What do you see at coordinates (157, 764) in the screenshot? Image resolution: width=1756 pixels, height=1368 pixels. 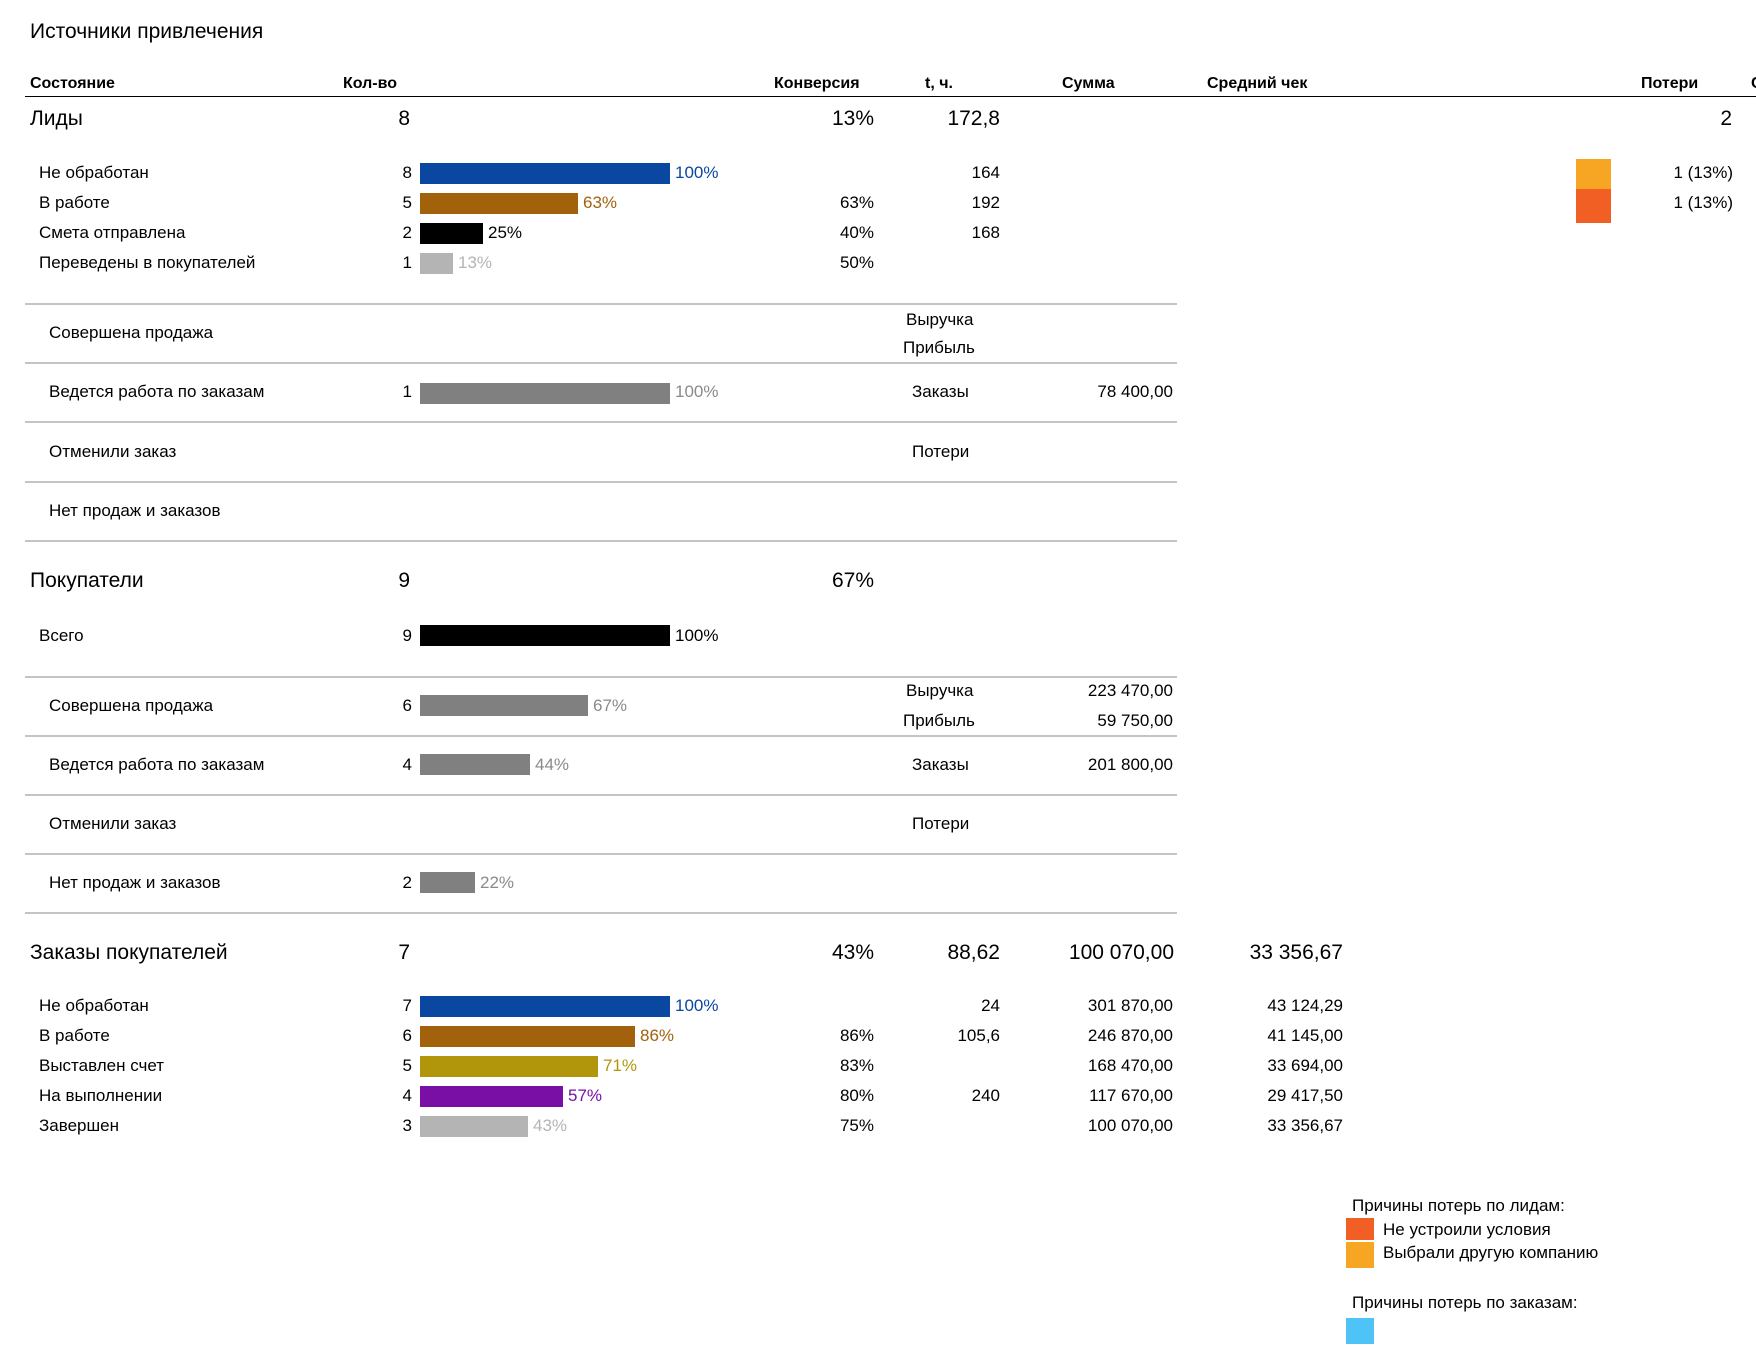 I see `buyers-orders-label: Ведется работа по заказам` at bounding box center [157, 764].